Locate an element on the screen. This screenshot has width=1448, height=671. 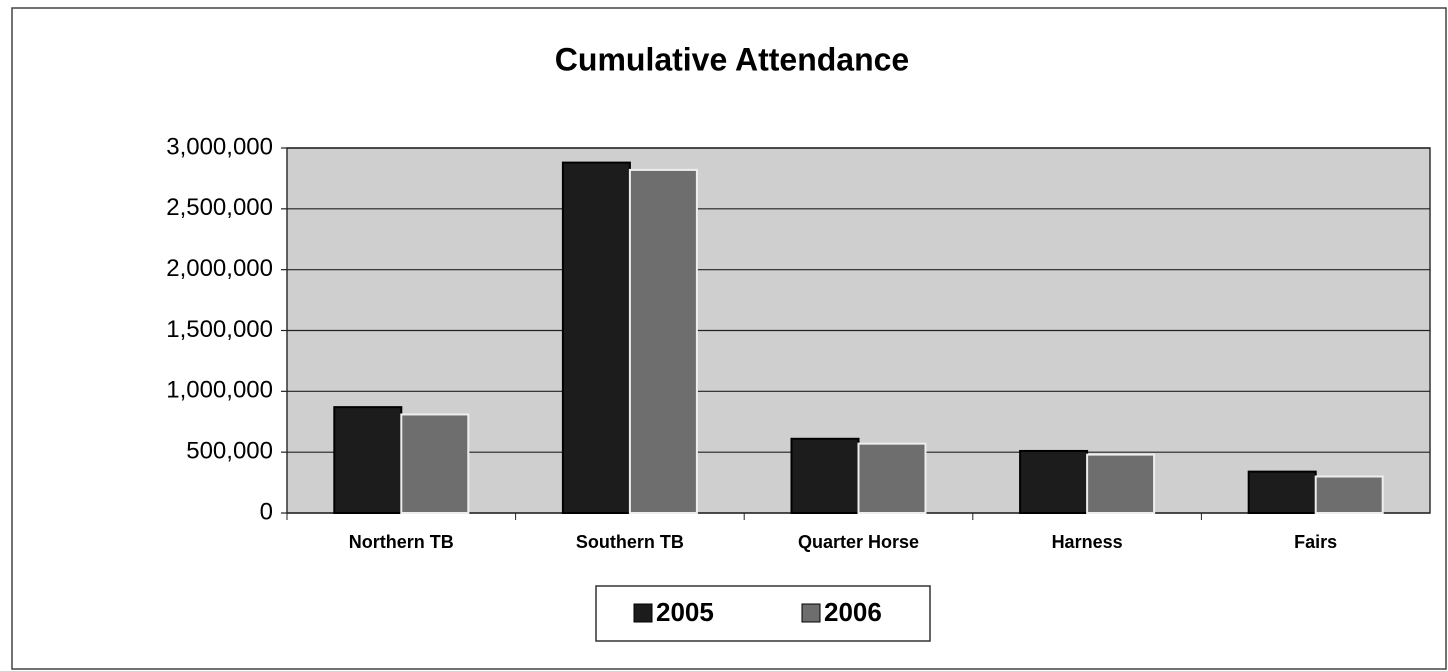
y-tick-label: 2,500,000 is located at coordinates (219, 207).